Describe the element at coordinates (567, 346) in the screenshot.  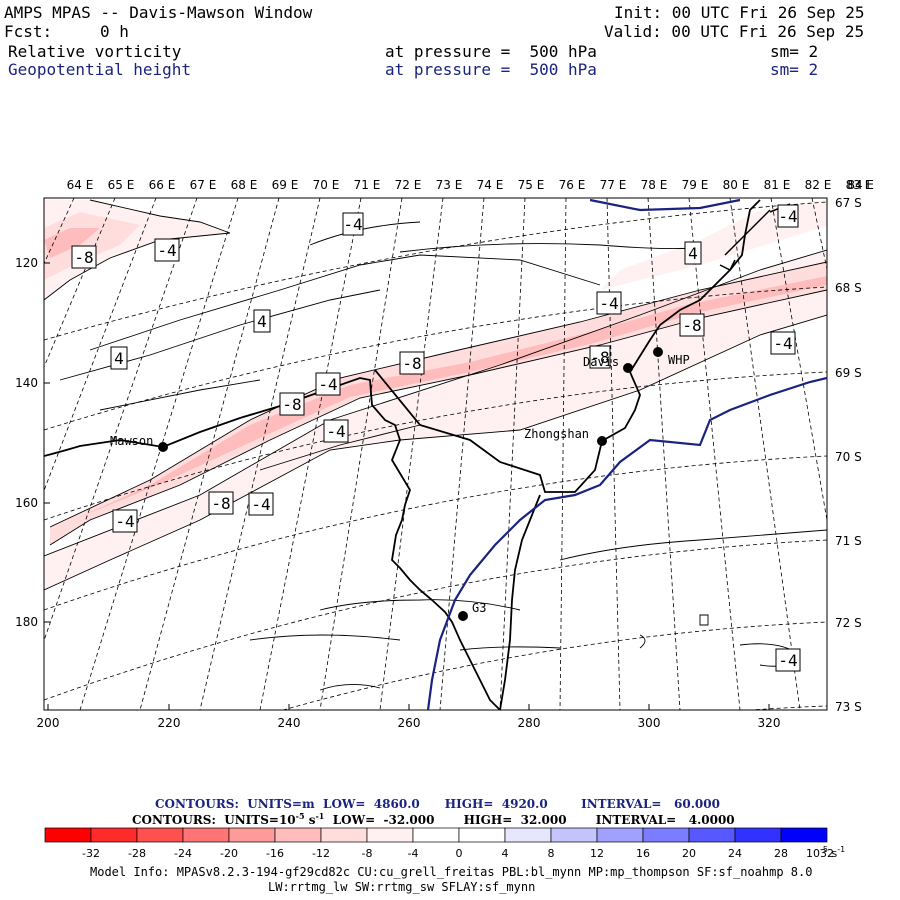
I see `coastline-east` at that location.